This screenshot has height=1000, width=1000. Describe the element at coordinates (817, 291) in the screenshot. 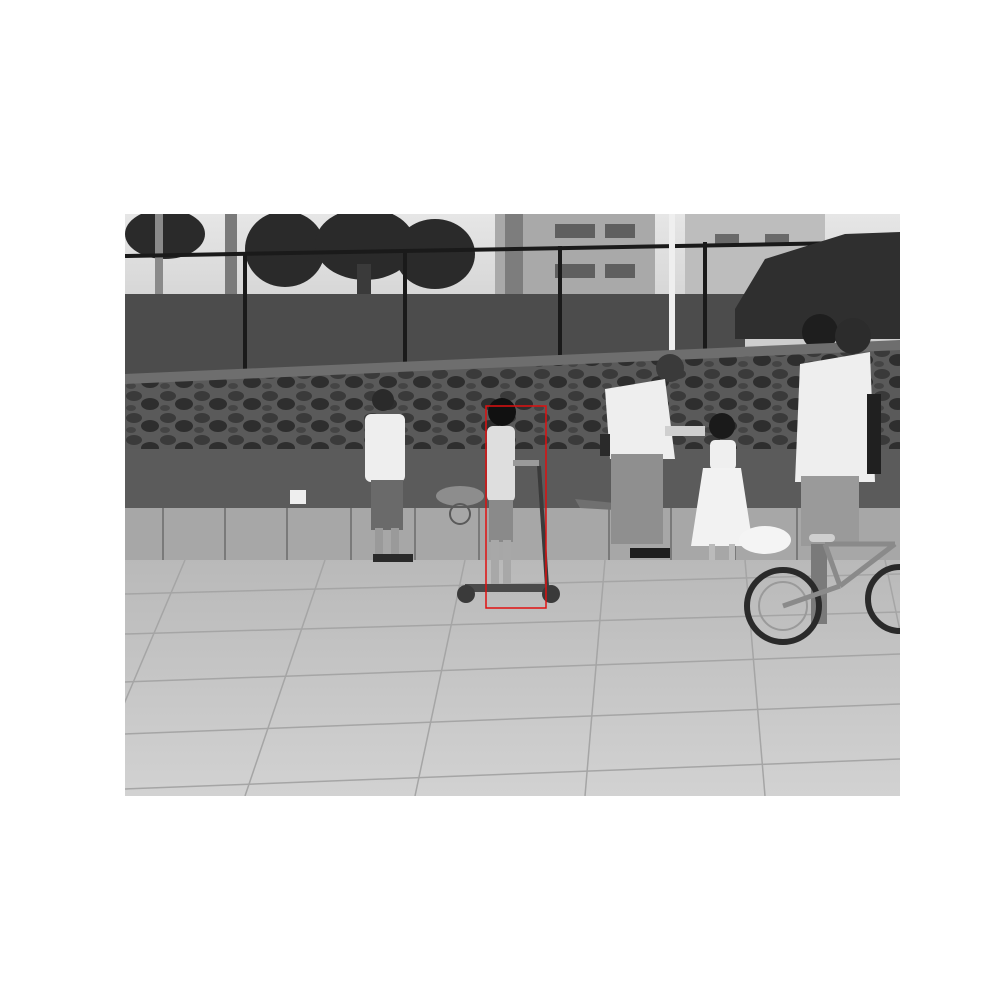

I see `car` at that location.